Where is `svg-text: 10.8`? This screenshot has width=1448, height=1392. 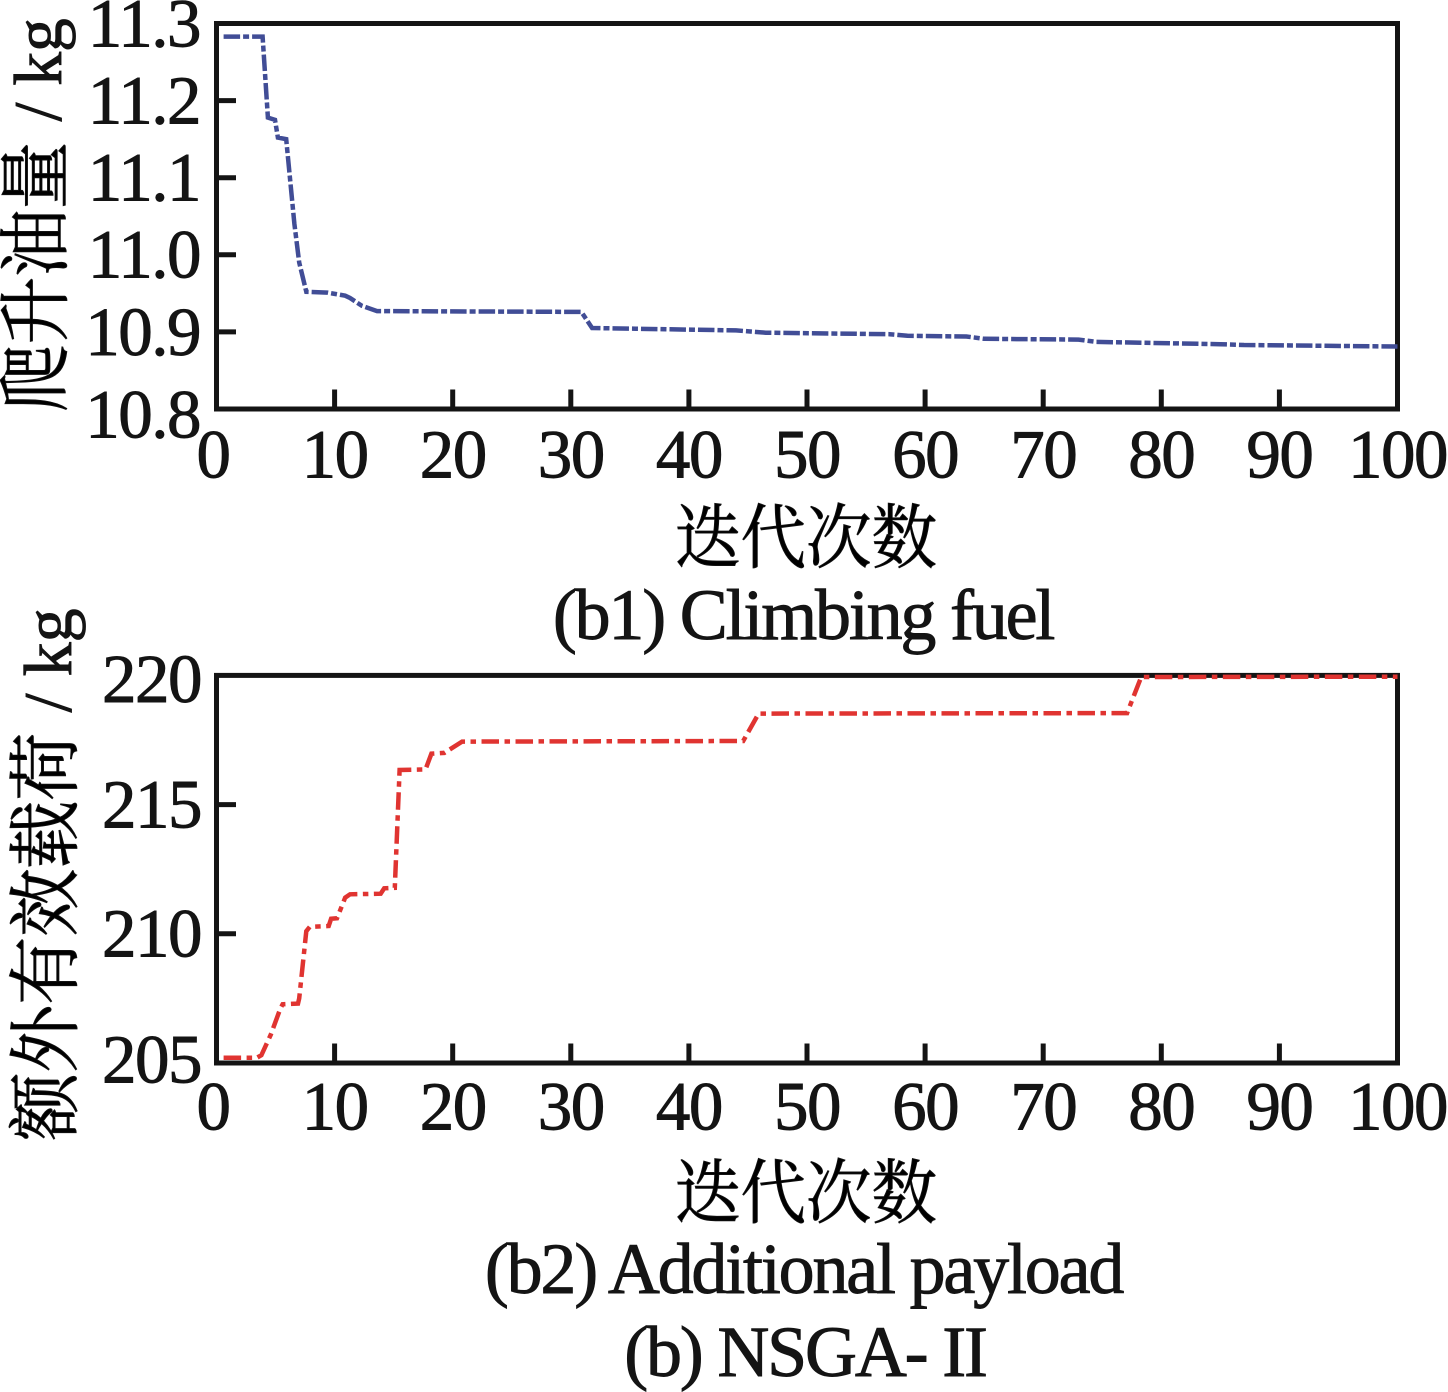 svg-text: 10.8 is located at coordinates (142, 414).